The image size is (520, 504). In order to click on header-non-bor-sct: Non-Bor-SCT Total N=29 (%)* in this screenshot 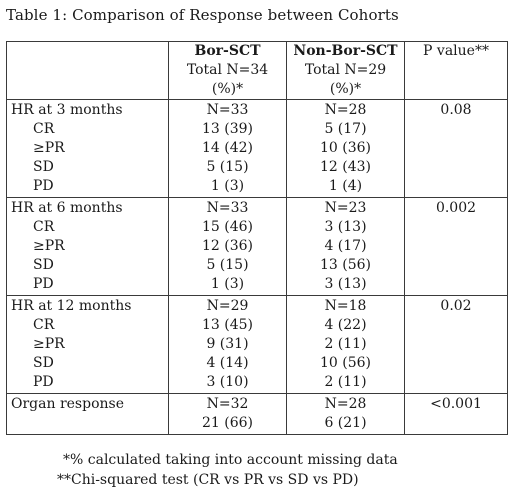, I will do `click(345, 70)`.